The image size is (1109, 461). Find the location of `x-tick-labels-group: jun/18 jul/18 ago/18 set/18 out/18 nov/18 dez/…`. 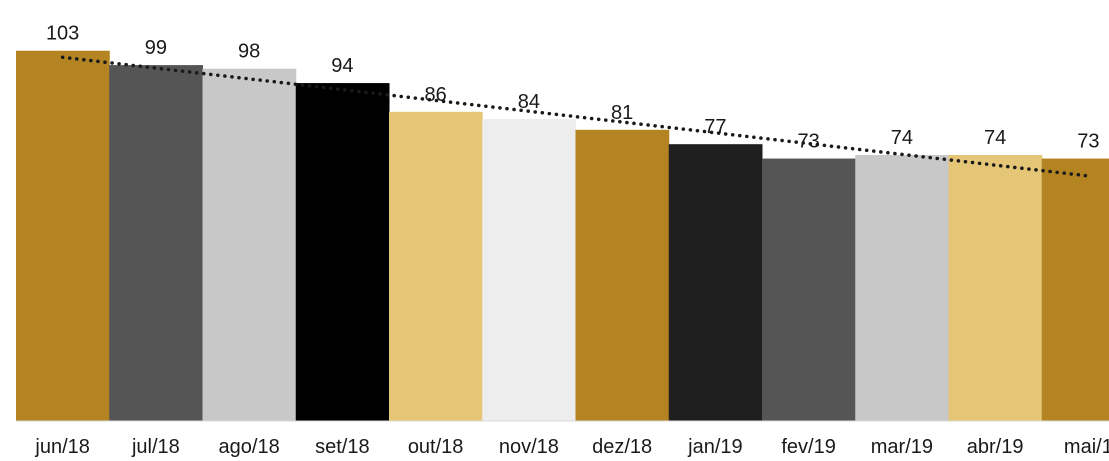

x-tick-labels-group: jun/18 jul/18 ago/18 set/18 out/18 nov/18 dez/… is located at coordinates (571, 447).